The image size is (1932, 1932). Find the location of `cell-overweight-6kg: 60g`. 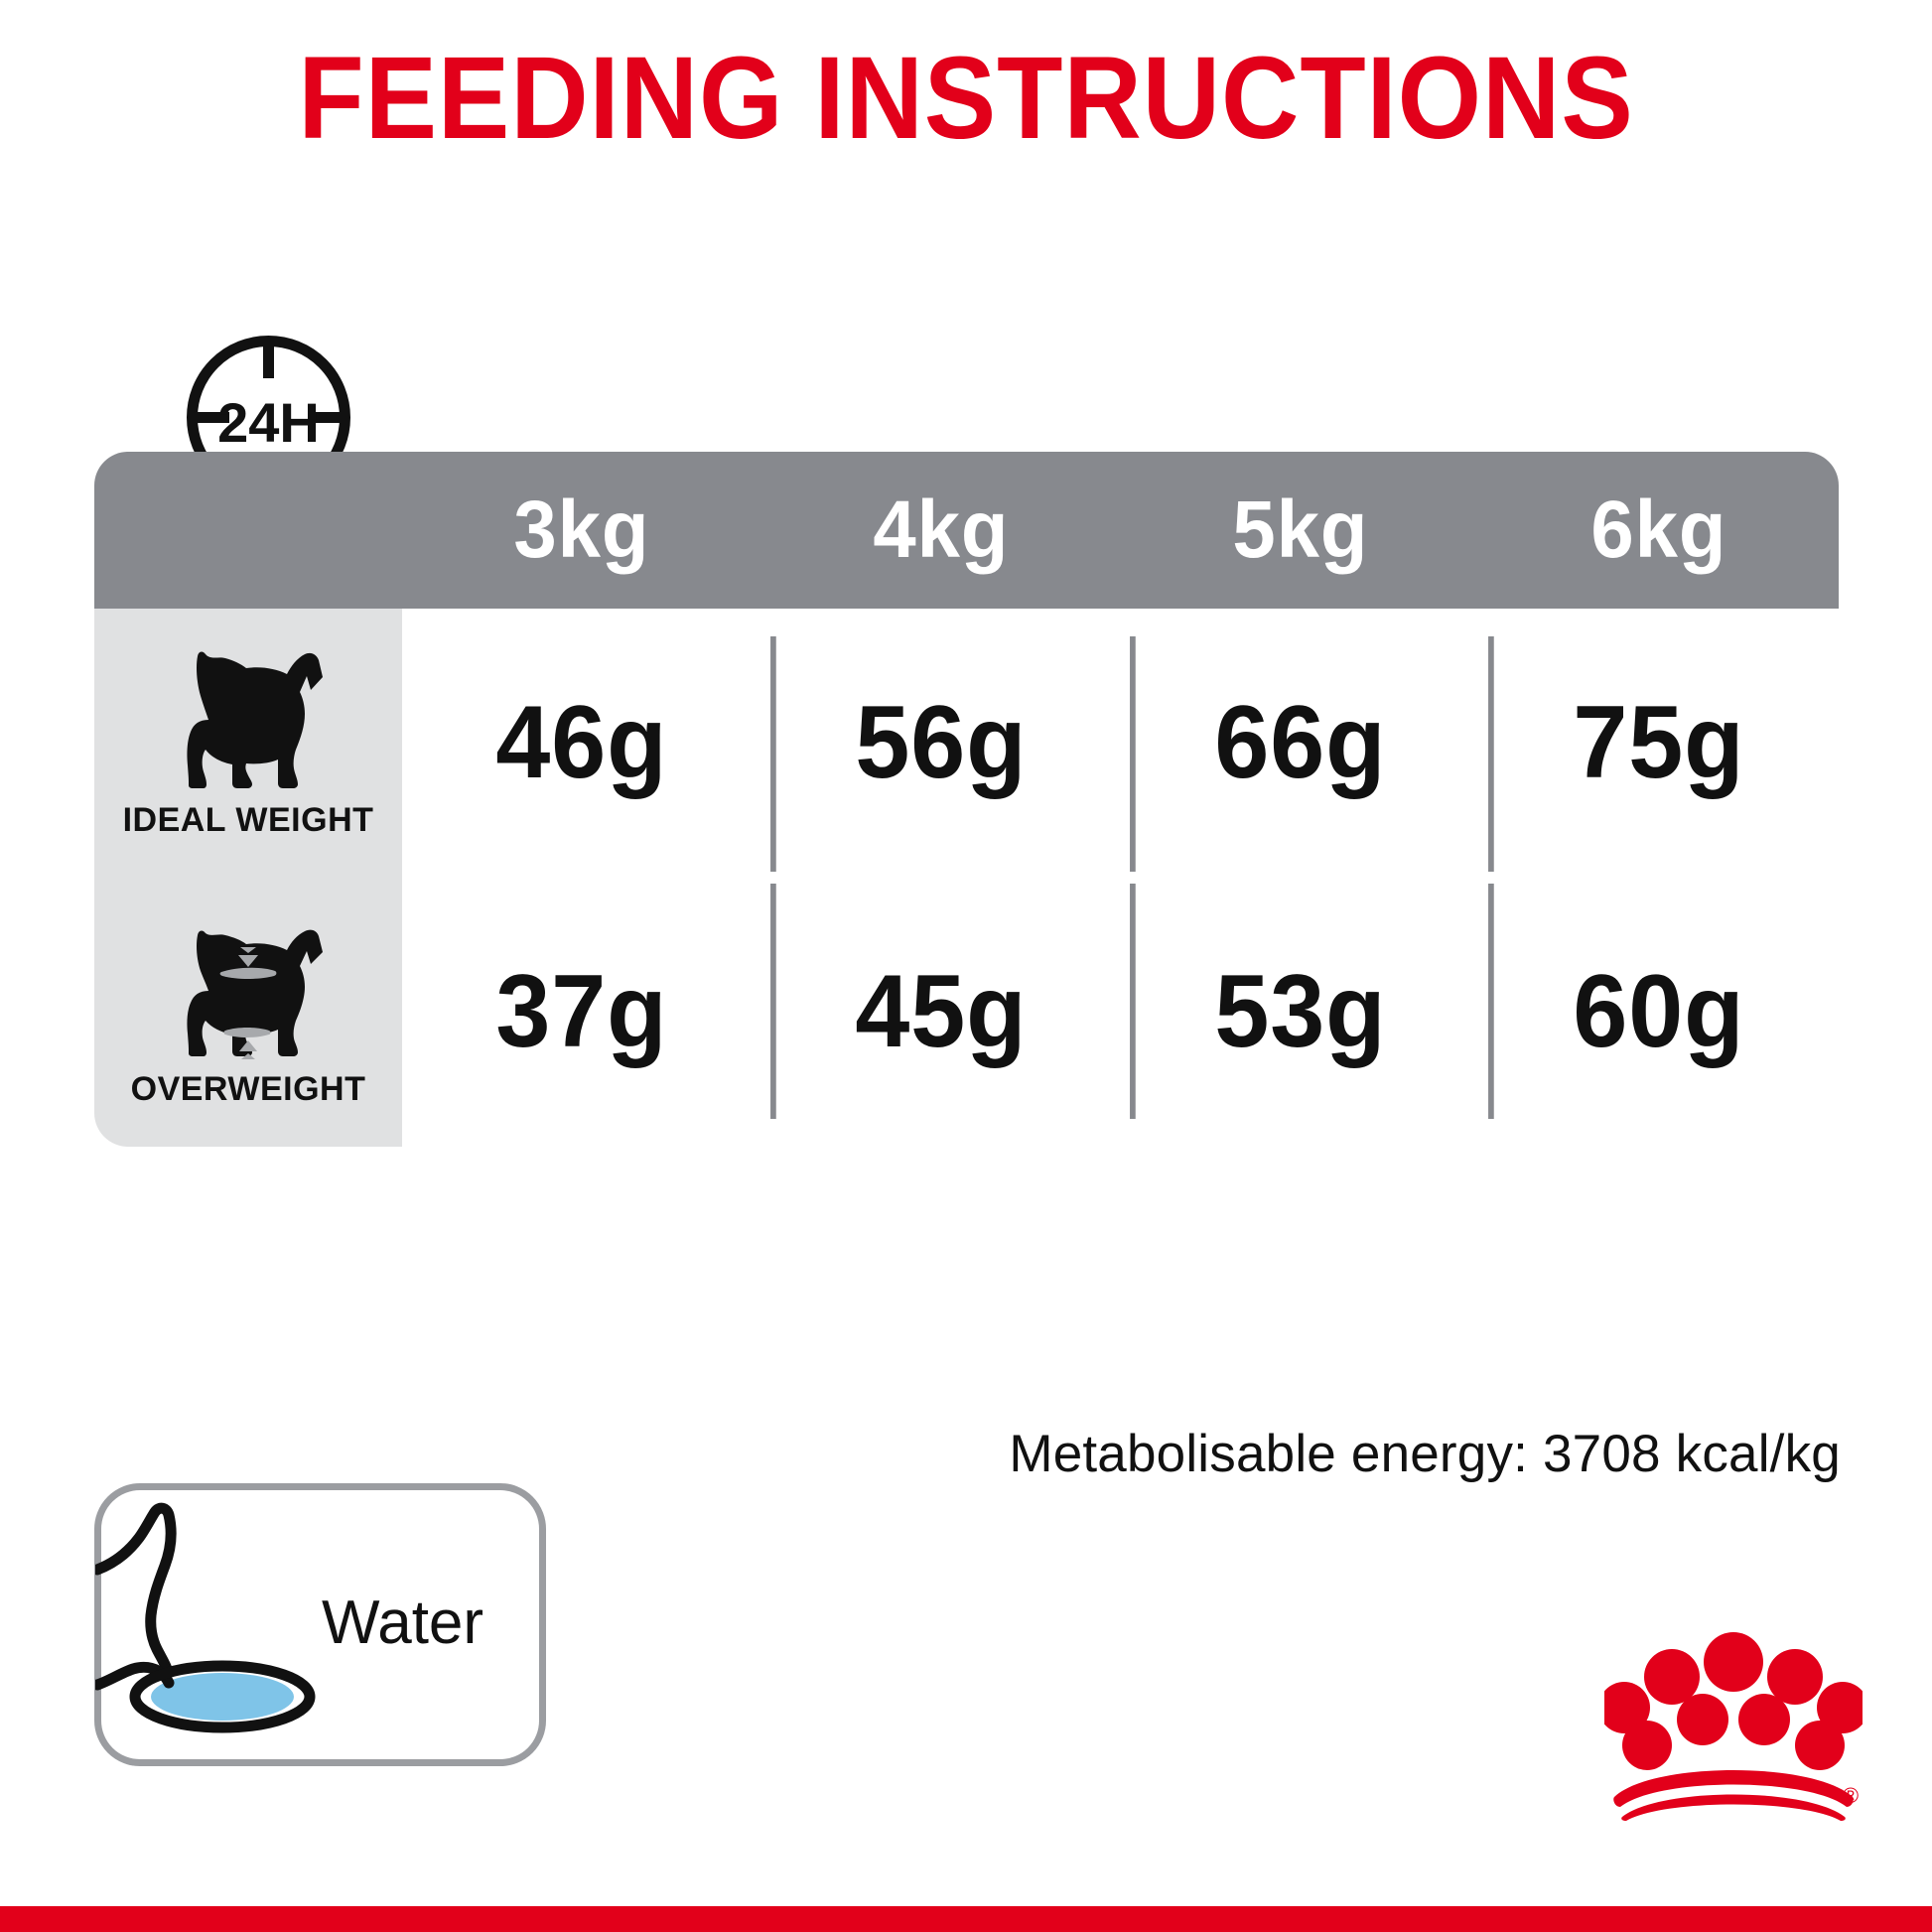

cell-overweight-6kg: 60g is located at coordinates (1659, 1012).